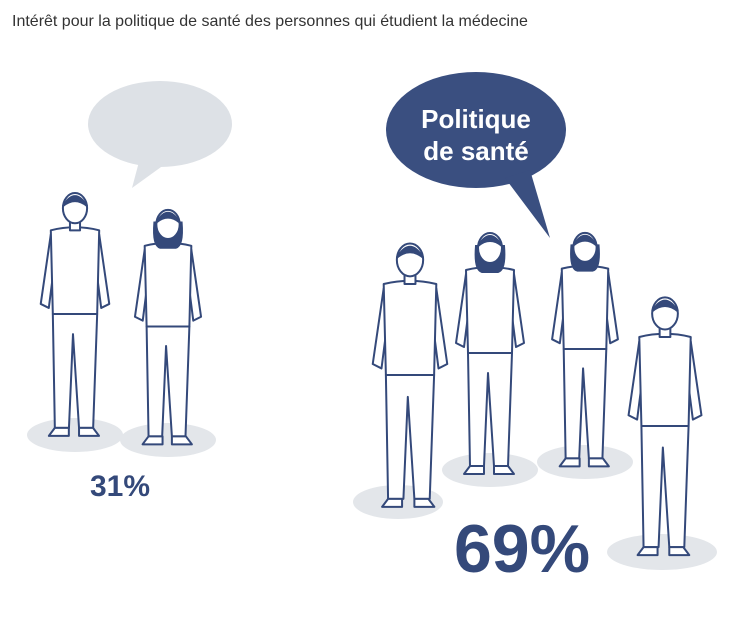 Image resolution: width=756 pixels, height=625 pixels. I want to click on bubble-text: Politique, so click(476, 119).